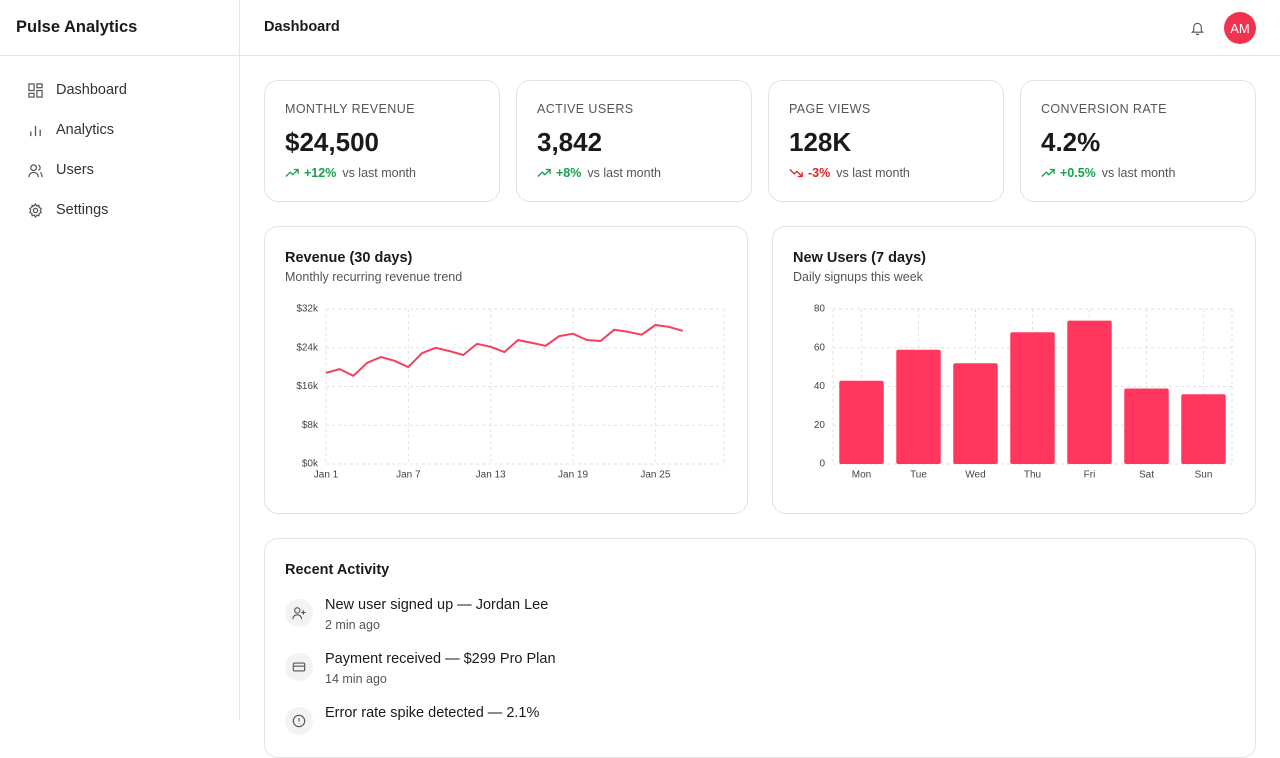 The height and width of the screenshot is (758, 1280). Describe the element at coordinates (332, 142) in the screenshot. I see `kpi-value: $24,500` at that location.